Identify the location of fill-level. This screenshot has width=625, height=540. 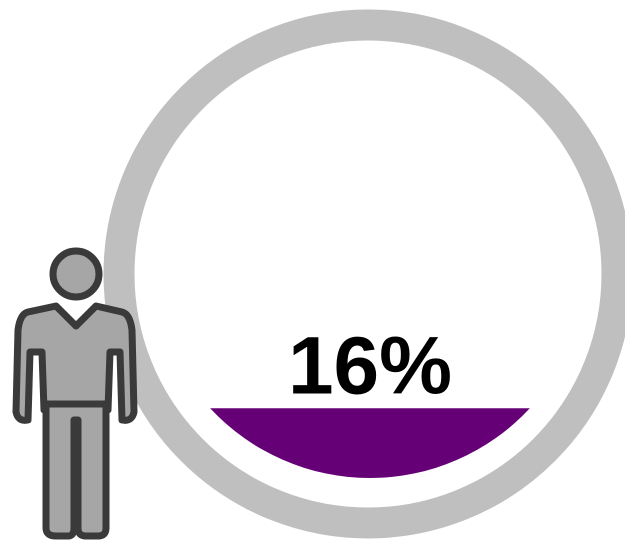
(370, 443).